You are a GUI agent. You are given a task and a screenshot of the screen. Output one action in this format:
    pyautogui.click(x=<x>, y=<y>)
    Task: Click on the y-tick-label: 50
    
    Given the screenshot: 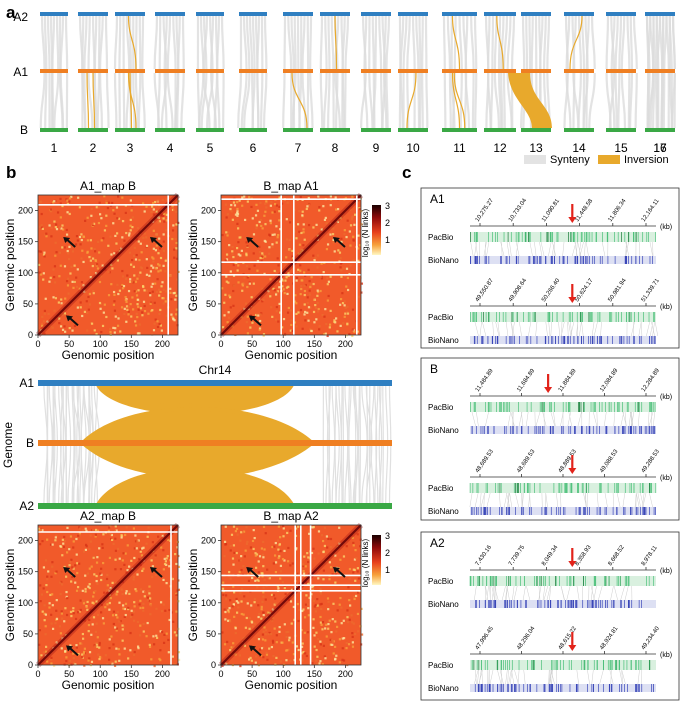 What is the action you would take?
    pyautogui.click(x=28, y=304)
    